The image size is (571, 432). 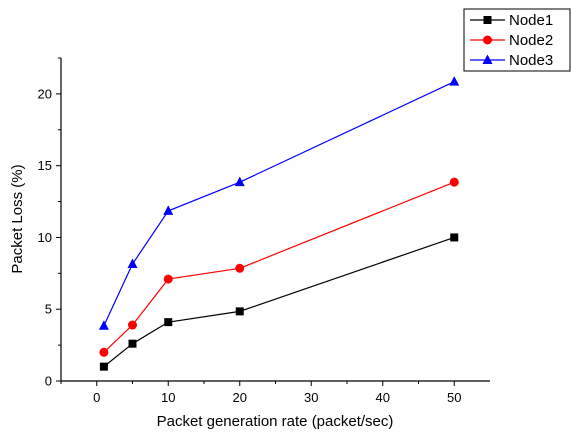 I want to click on y-tick-label: 15, so click(x=45, y=165).